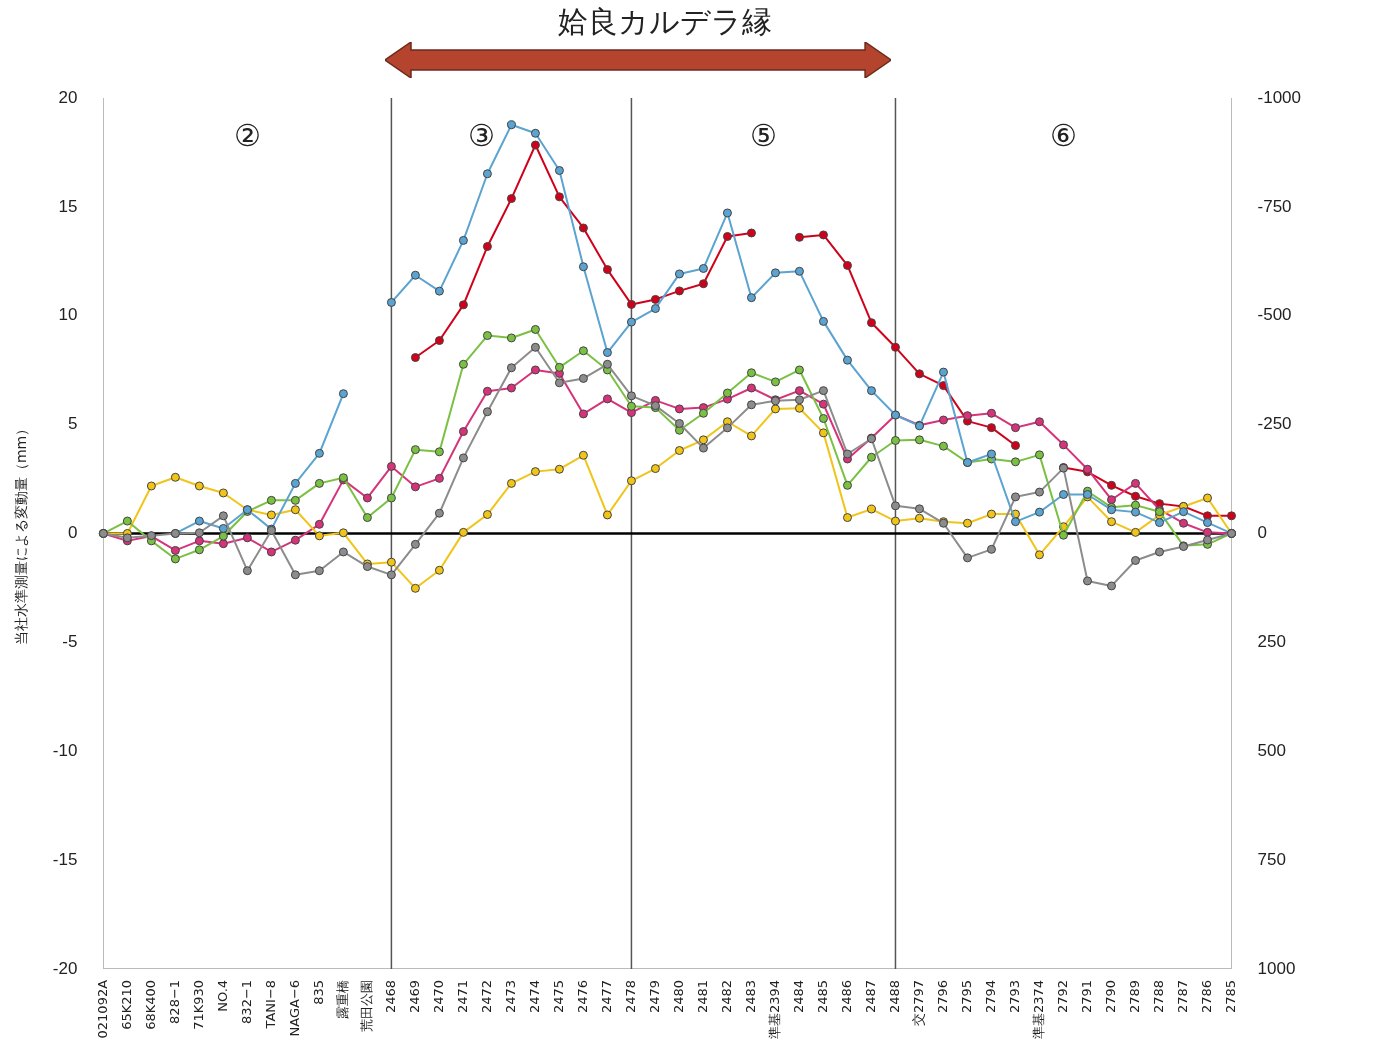 Image resolution: width=1389 pixels, height=1042 pixels. What do you see at coordinates (1274, 206) in the screenshot?
I see `y2-tick-label: -750` at bounding box center [1274, 206].